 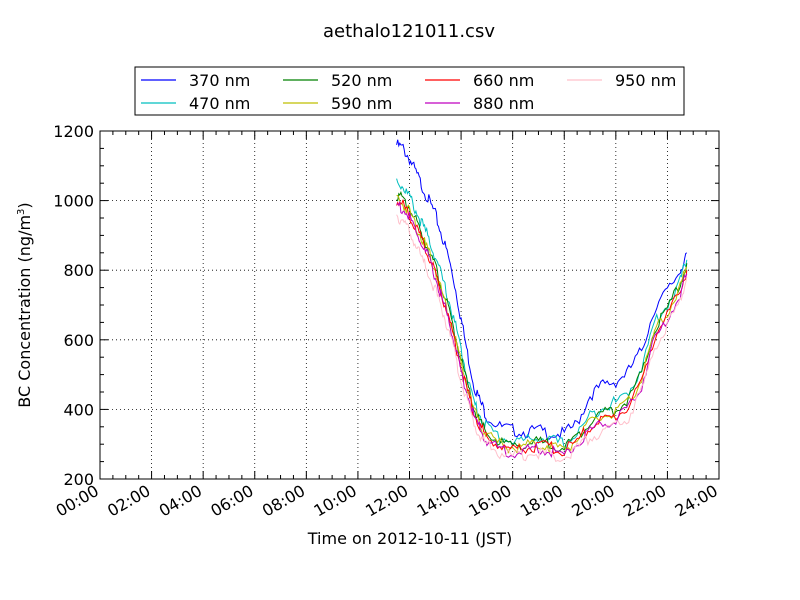 I want to click on y-tick-label: 200, so click(x=78, y=479).